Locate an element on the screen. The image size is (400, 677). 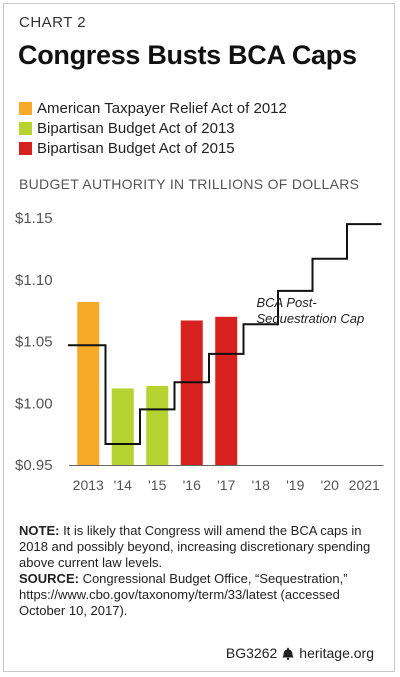
legend-item: Bipartisan Budget Act of 2015 is located at coordinates (153, 148).